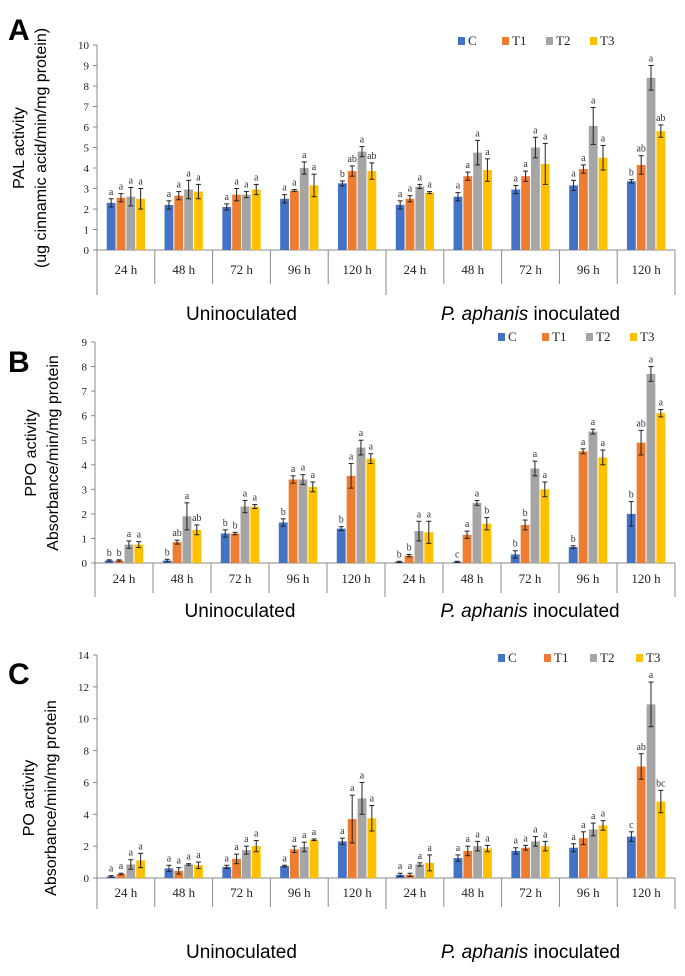  I want to click on y-tick-label: 8, so click(85, 368).